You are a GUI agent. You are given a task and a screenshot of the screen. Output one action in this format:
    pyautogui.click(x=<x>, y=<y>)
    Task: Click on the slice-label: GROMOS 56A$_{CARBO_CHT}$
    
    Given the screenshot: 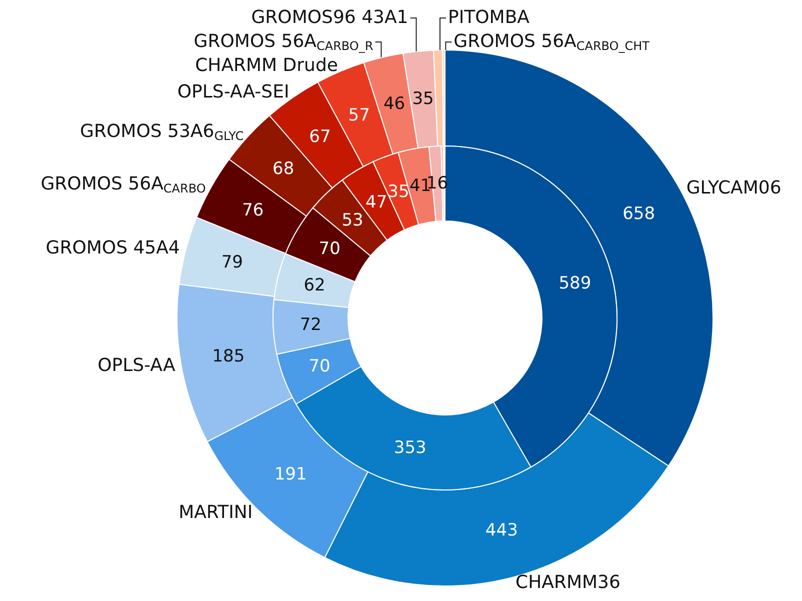 What is the action you would take?
    pyautogui.click(x=552, y=42)
    